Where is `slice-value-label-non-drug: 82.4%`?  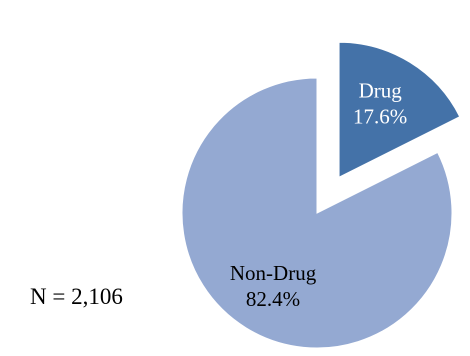 slice-value-label-non-drug: 82.4% is located at coordinates (273, 299).